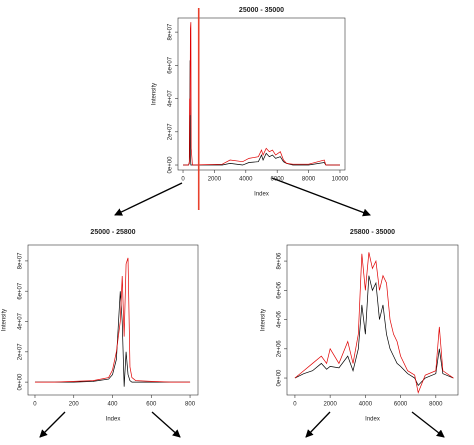  What do you see at coordinates (340, 180) in the screenshot?
I see `x-tick-label: 10000` at bounding box center [340, 180].